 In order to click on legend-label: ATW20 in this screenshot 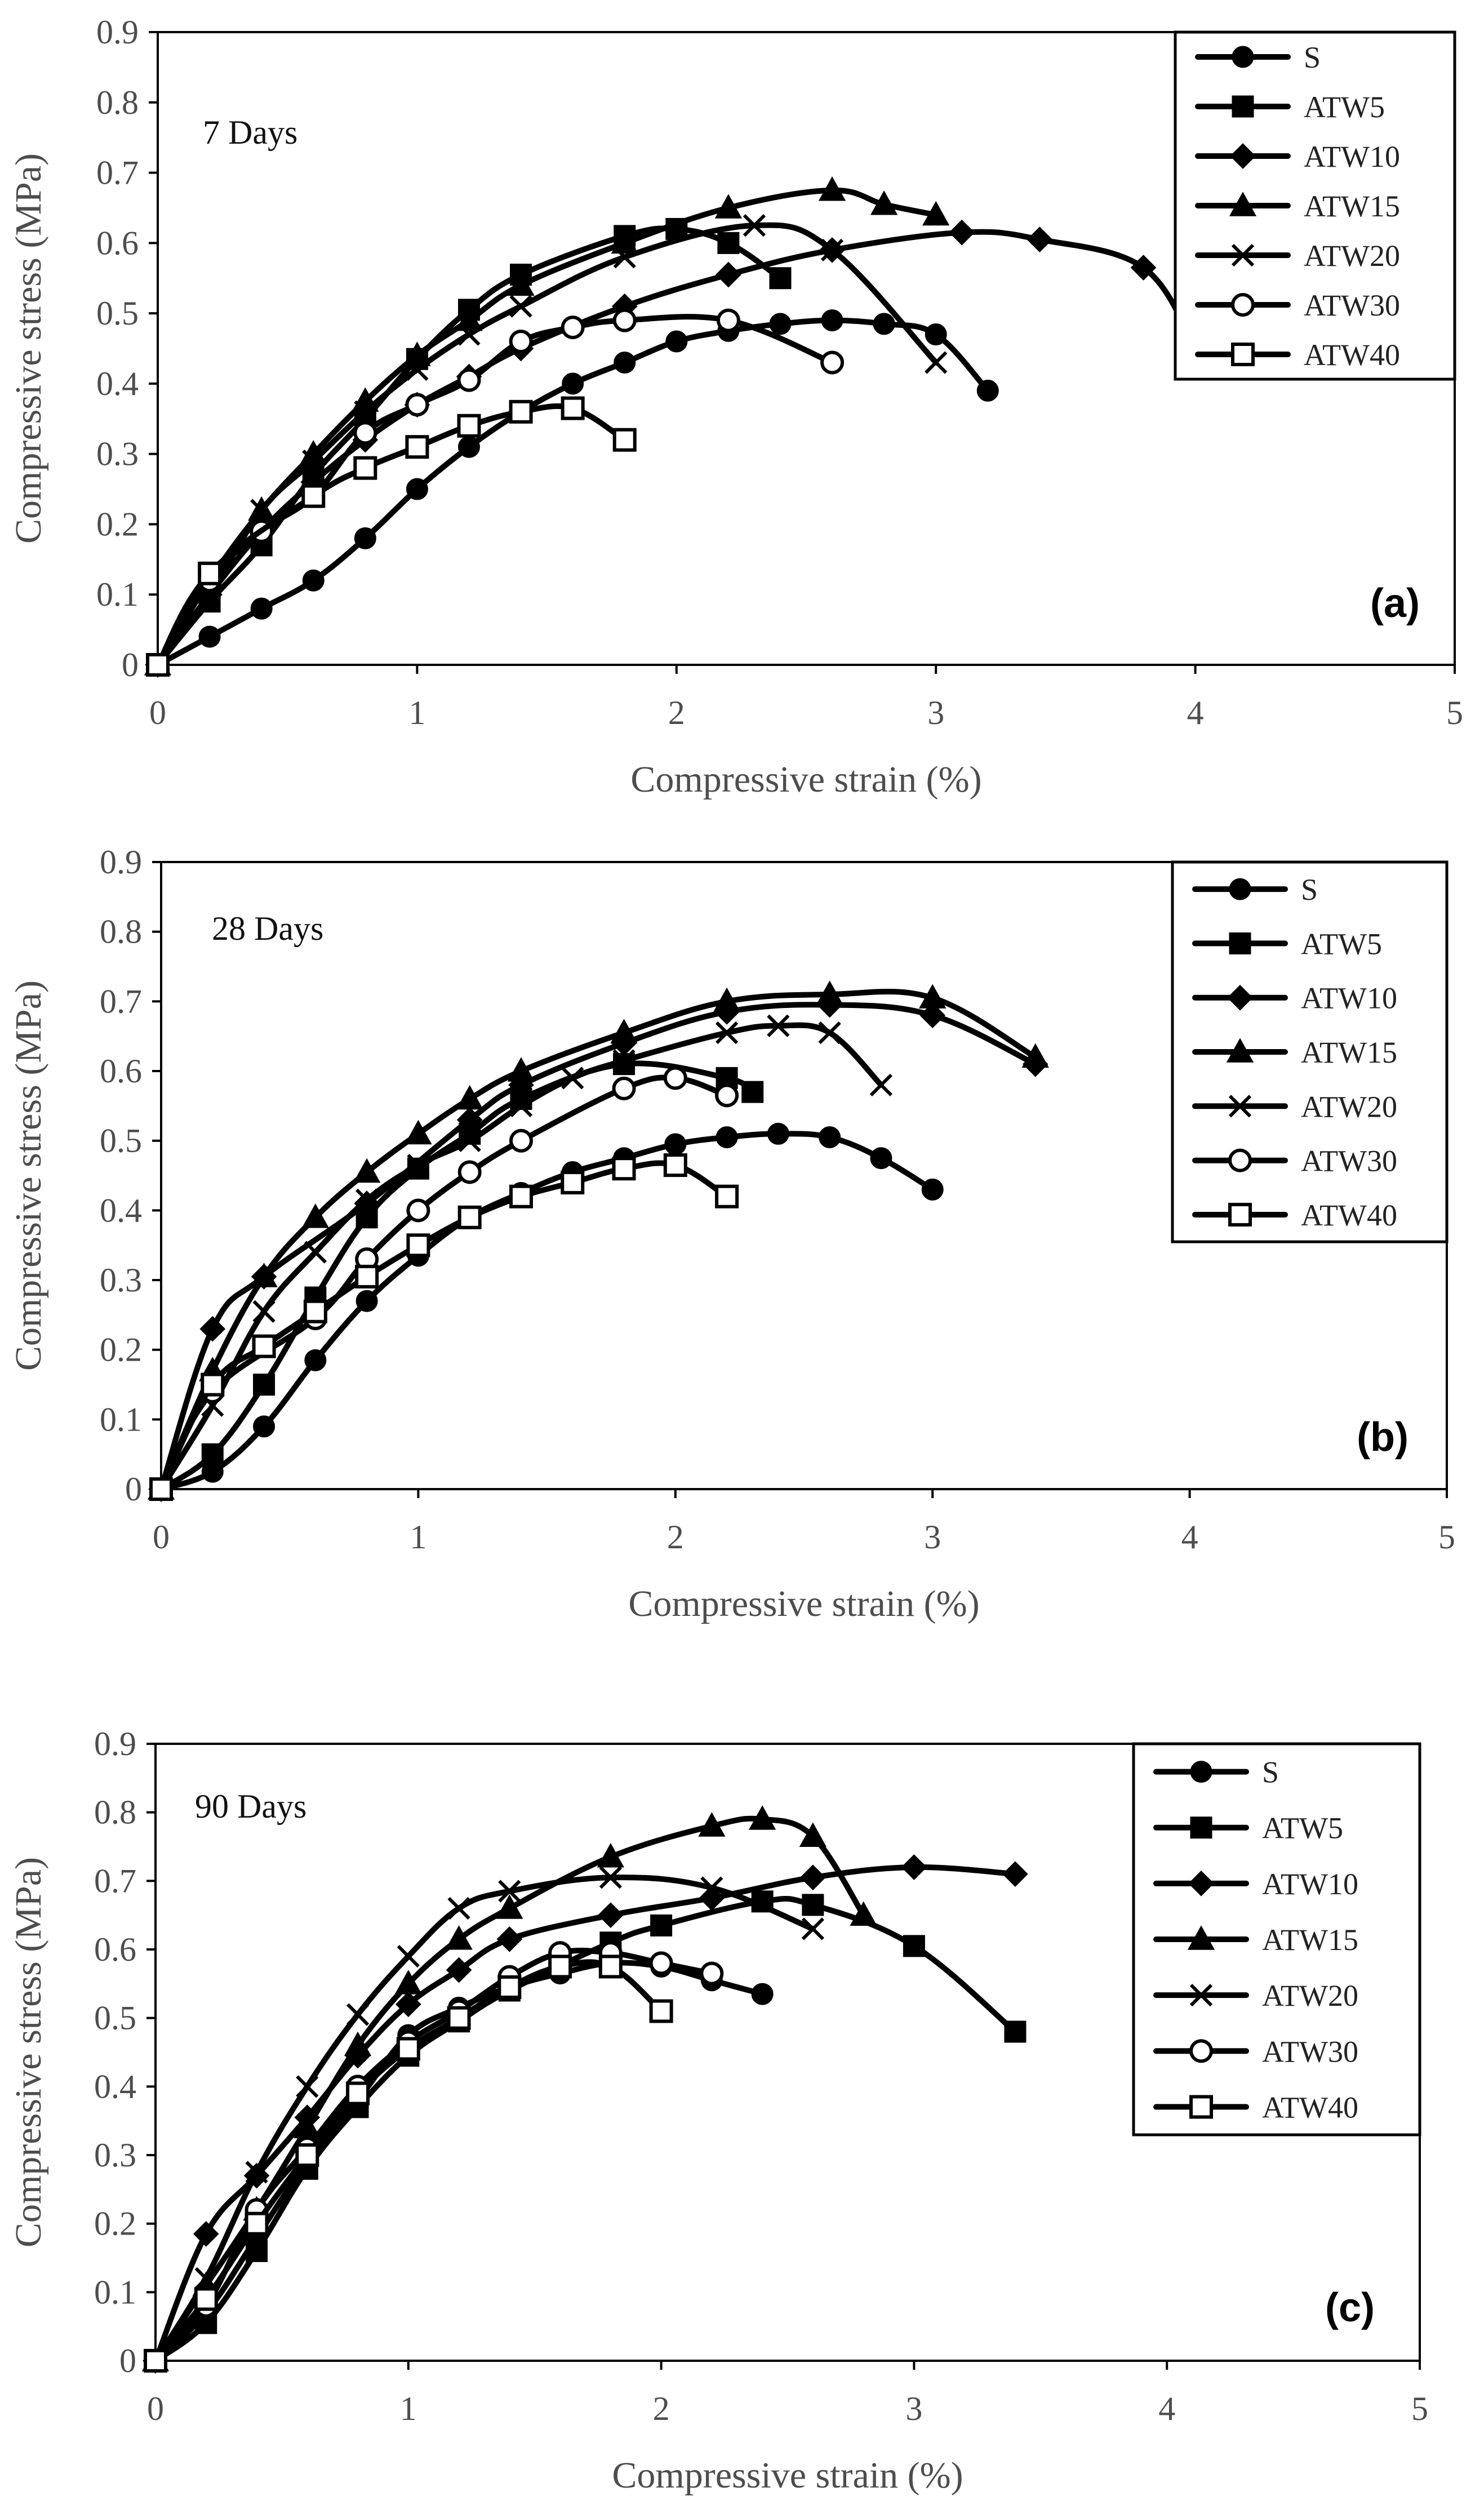, I will do `click(1310, 1996)`.